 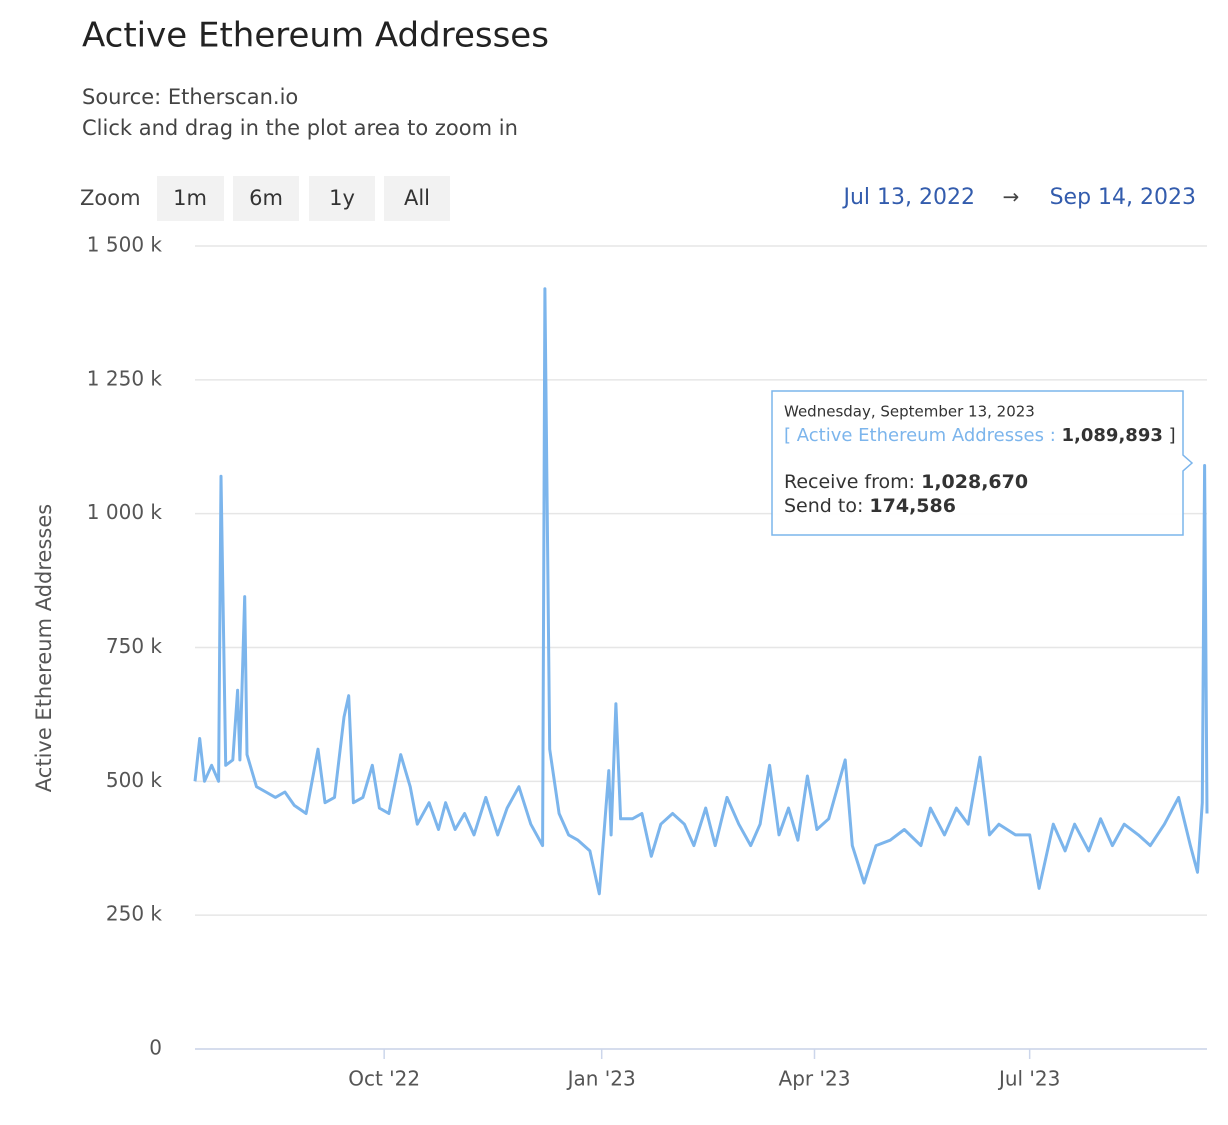 What do you see at coordinates (44, 648) in the screenshot?
I see `y-axis-label: Active Ethereum Addresses` at bounding box center [44, 648].